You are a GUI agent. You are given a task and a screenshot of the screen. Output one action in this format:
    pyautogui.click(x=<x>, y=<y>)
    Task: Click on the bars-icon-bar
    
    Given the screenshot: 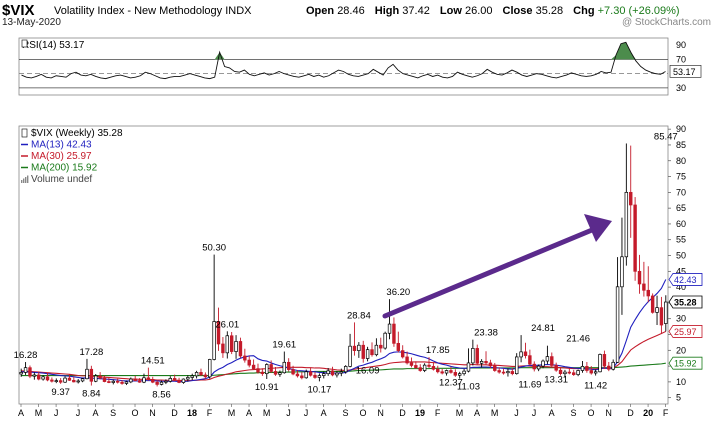 What is the action you would take?
    pyautogui.click(x=22, y=181)
    